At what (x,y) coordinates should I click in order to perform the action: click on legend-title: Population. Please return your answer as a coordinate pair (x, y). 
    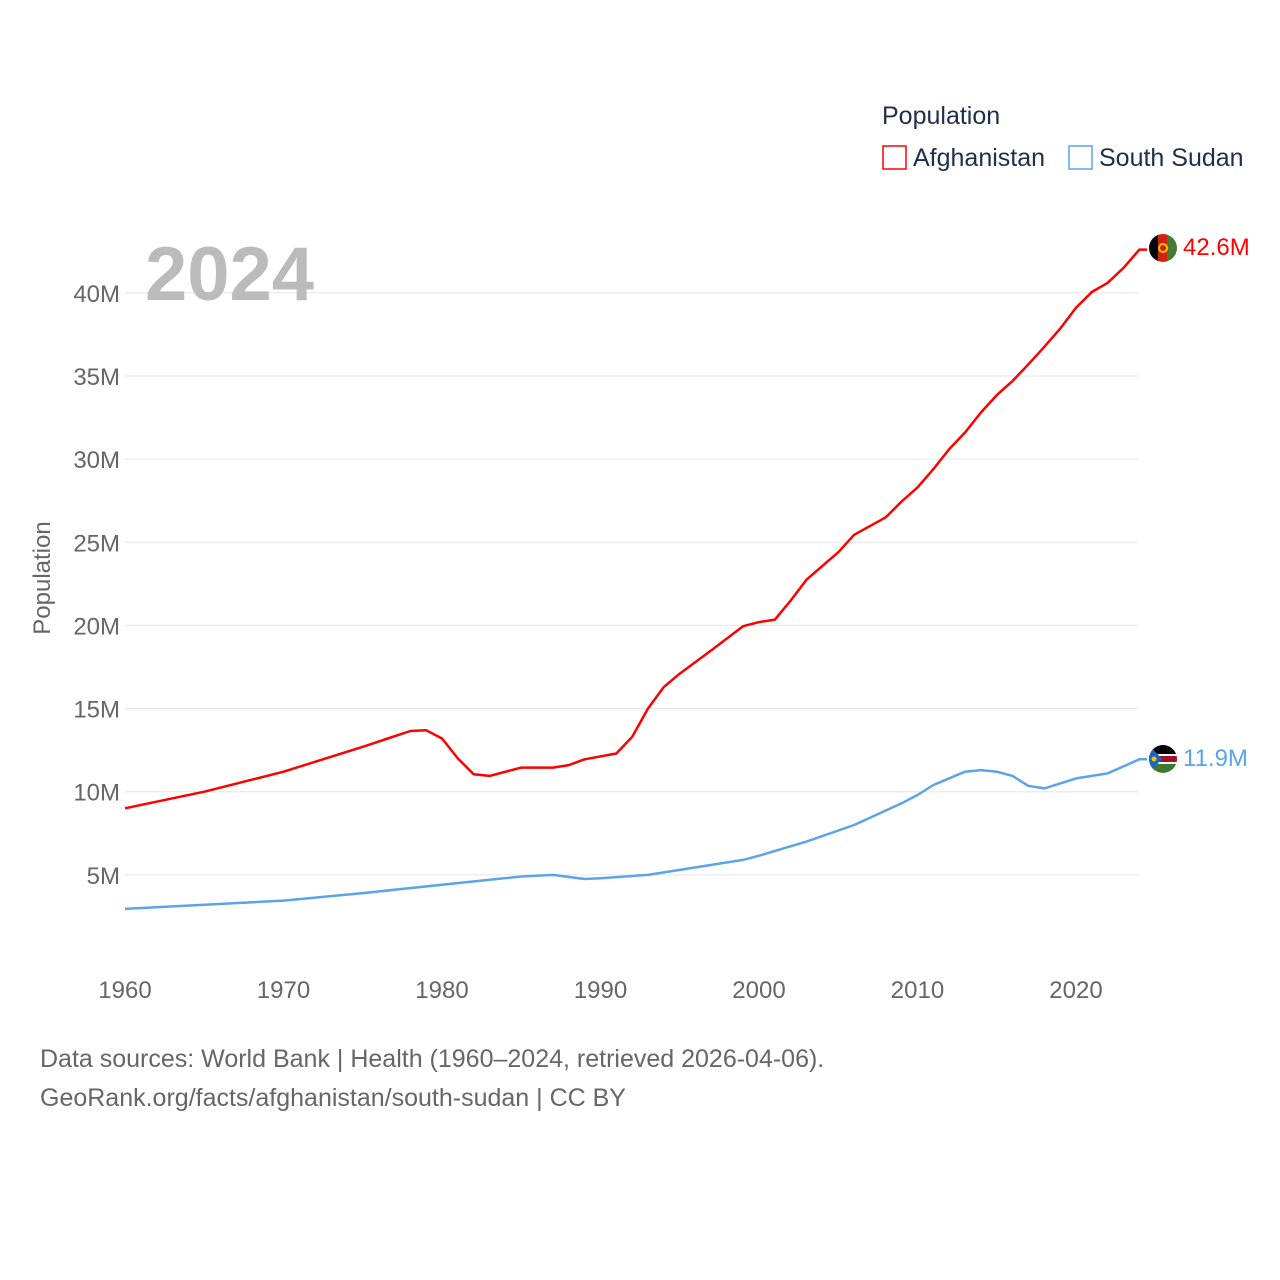
    Looking at the image, I should click on (941, 116).